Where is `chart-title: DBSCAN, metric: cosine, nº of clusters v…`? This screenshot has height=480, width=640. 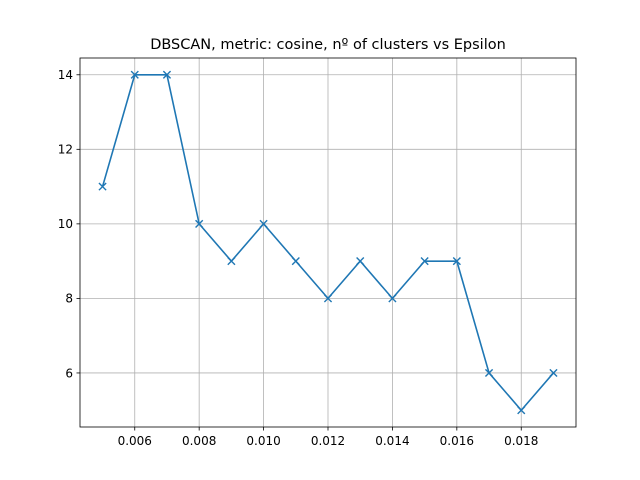
chart-title: DBSCAN, metric: cosine, nº of clusters v… is located at coordinates (328, 45).